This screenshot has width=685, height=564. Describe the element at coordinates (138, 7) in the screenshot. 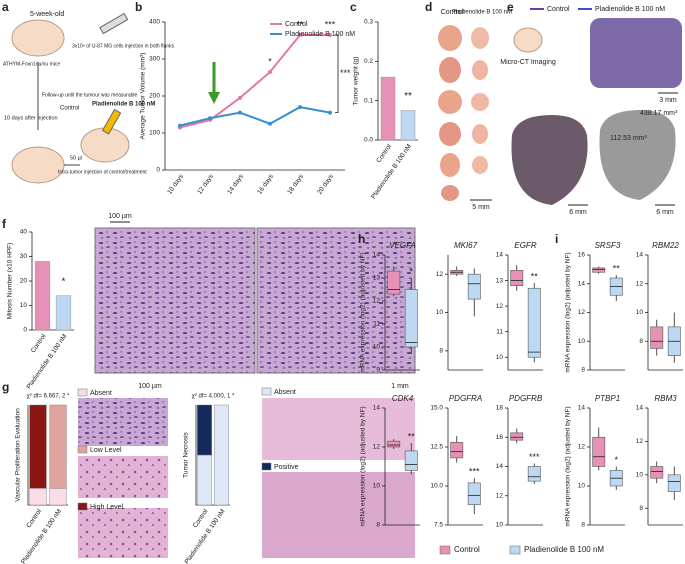

I see `panel-label: b` at that location.